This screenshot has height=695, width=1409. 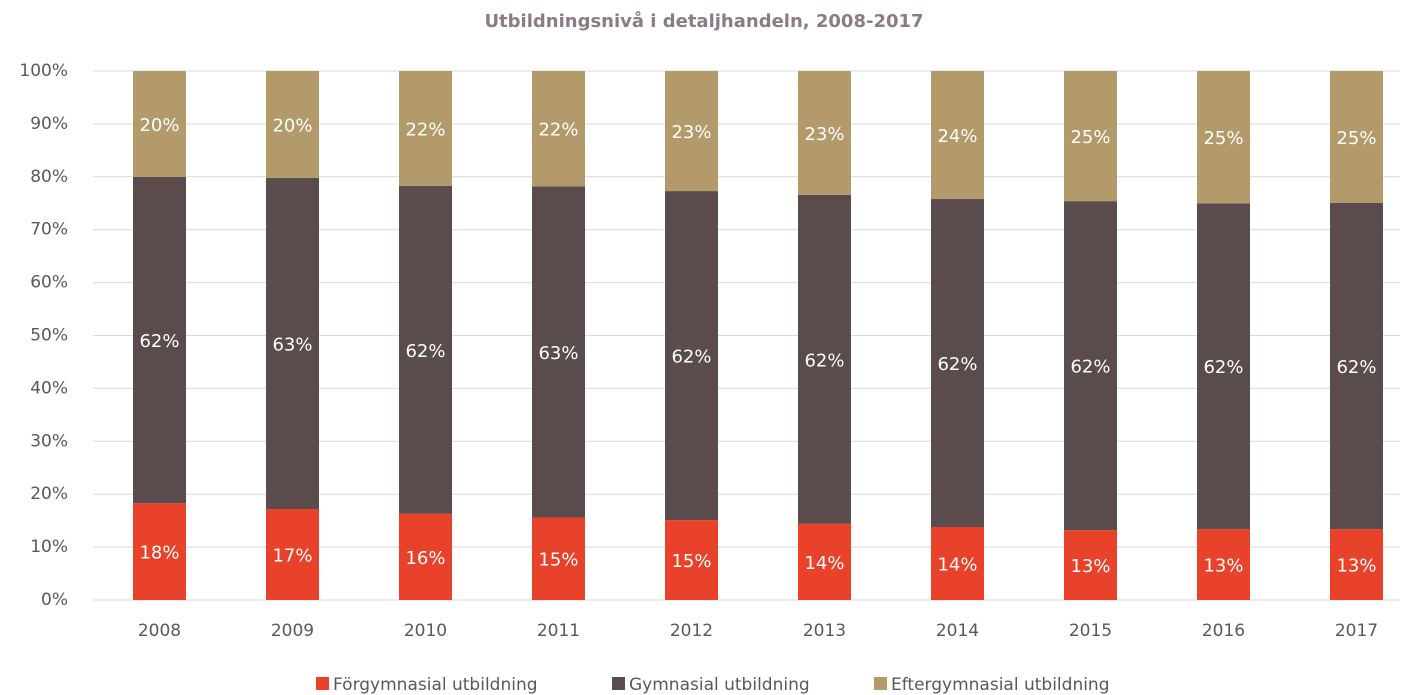 I want to click on x-tick-label: 2017, so click(x=1356, y=631).